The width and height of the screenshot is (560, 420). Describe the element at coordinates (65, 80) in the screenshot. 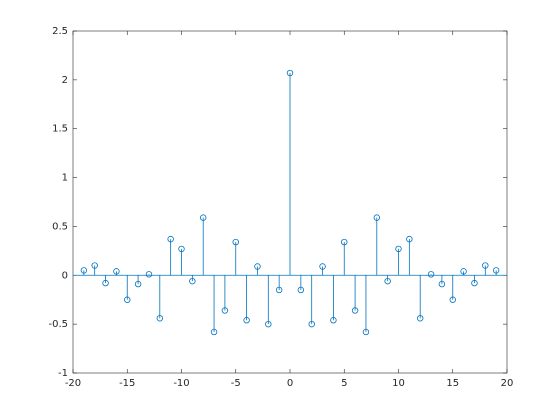

I see `y-tick-label: 2` at that location.